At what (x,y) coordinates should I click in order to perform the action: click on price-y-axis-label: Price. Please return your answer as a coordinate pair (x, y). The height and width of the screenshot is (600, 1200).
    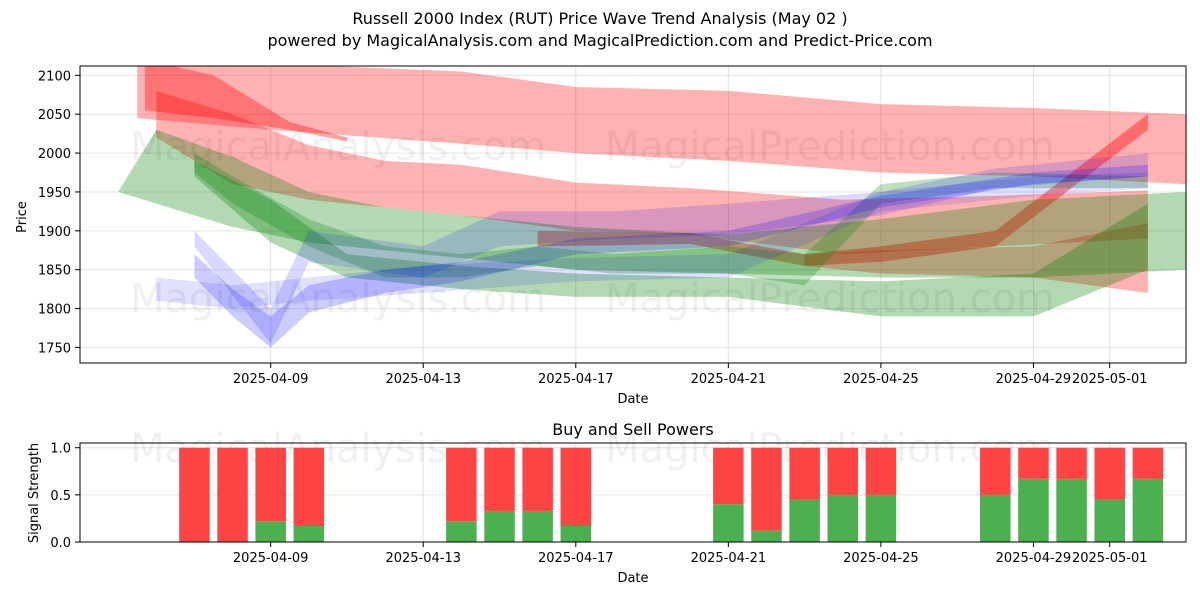
    Looking at the image, I should click on (22, 217).